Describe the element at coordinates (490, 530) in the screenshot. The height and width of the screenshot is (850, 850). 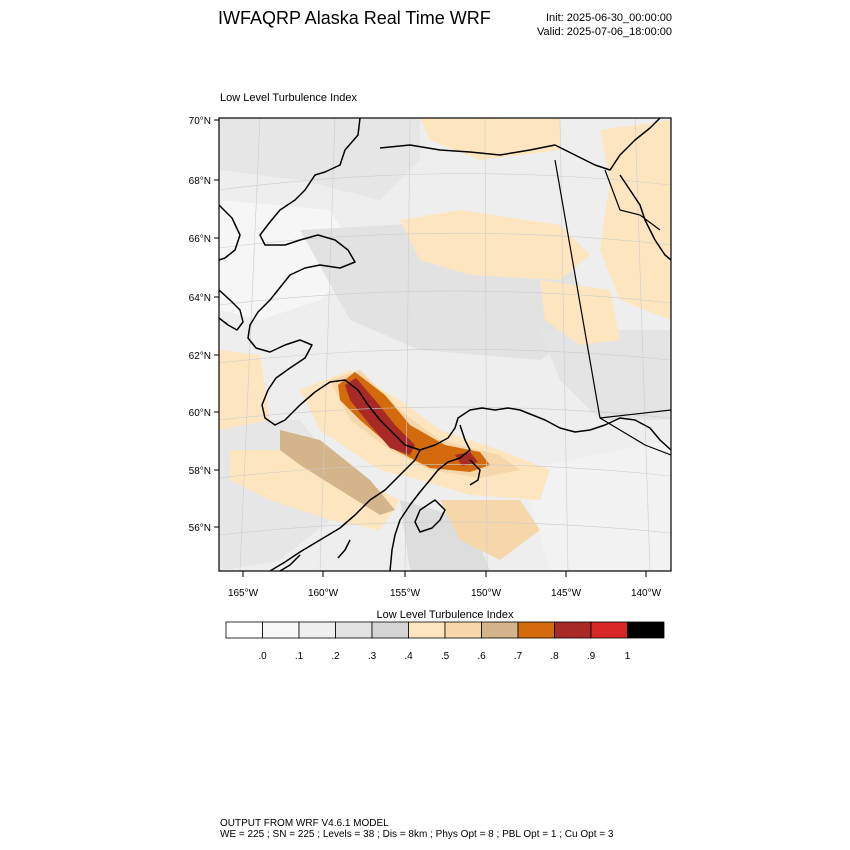
I see `region-tan-kodiak` at that location.